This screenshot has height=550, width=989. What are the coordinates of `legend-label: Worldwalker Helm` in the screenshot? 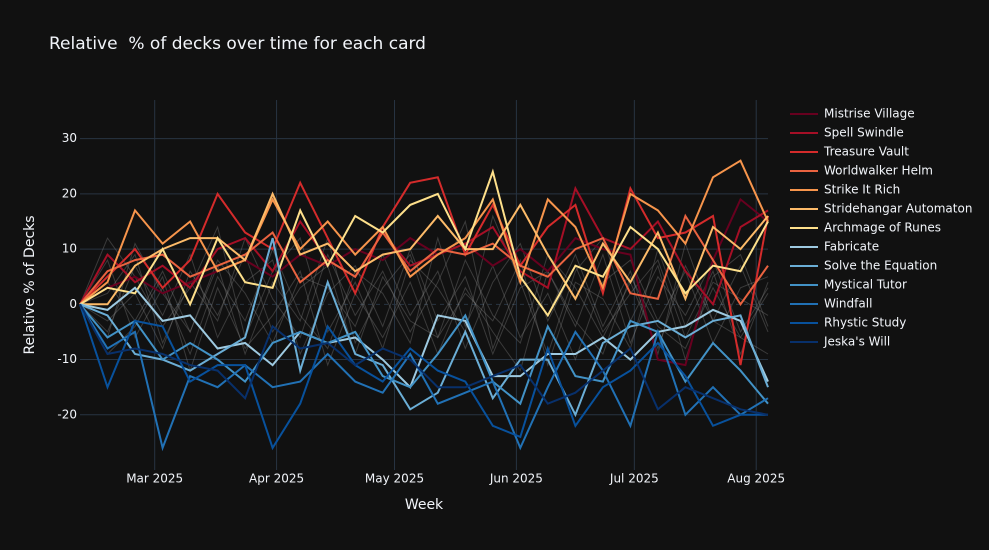 It's located at (878, 171).